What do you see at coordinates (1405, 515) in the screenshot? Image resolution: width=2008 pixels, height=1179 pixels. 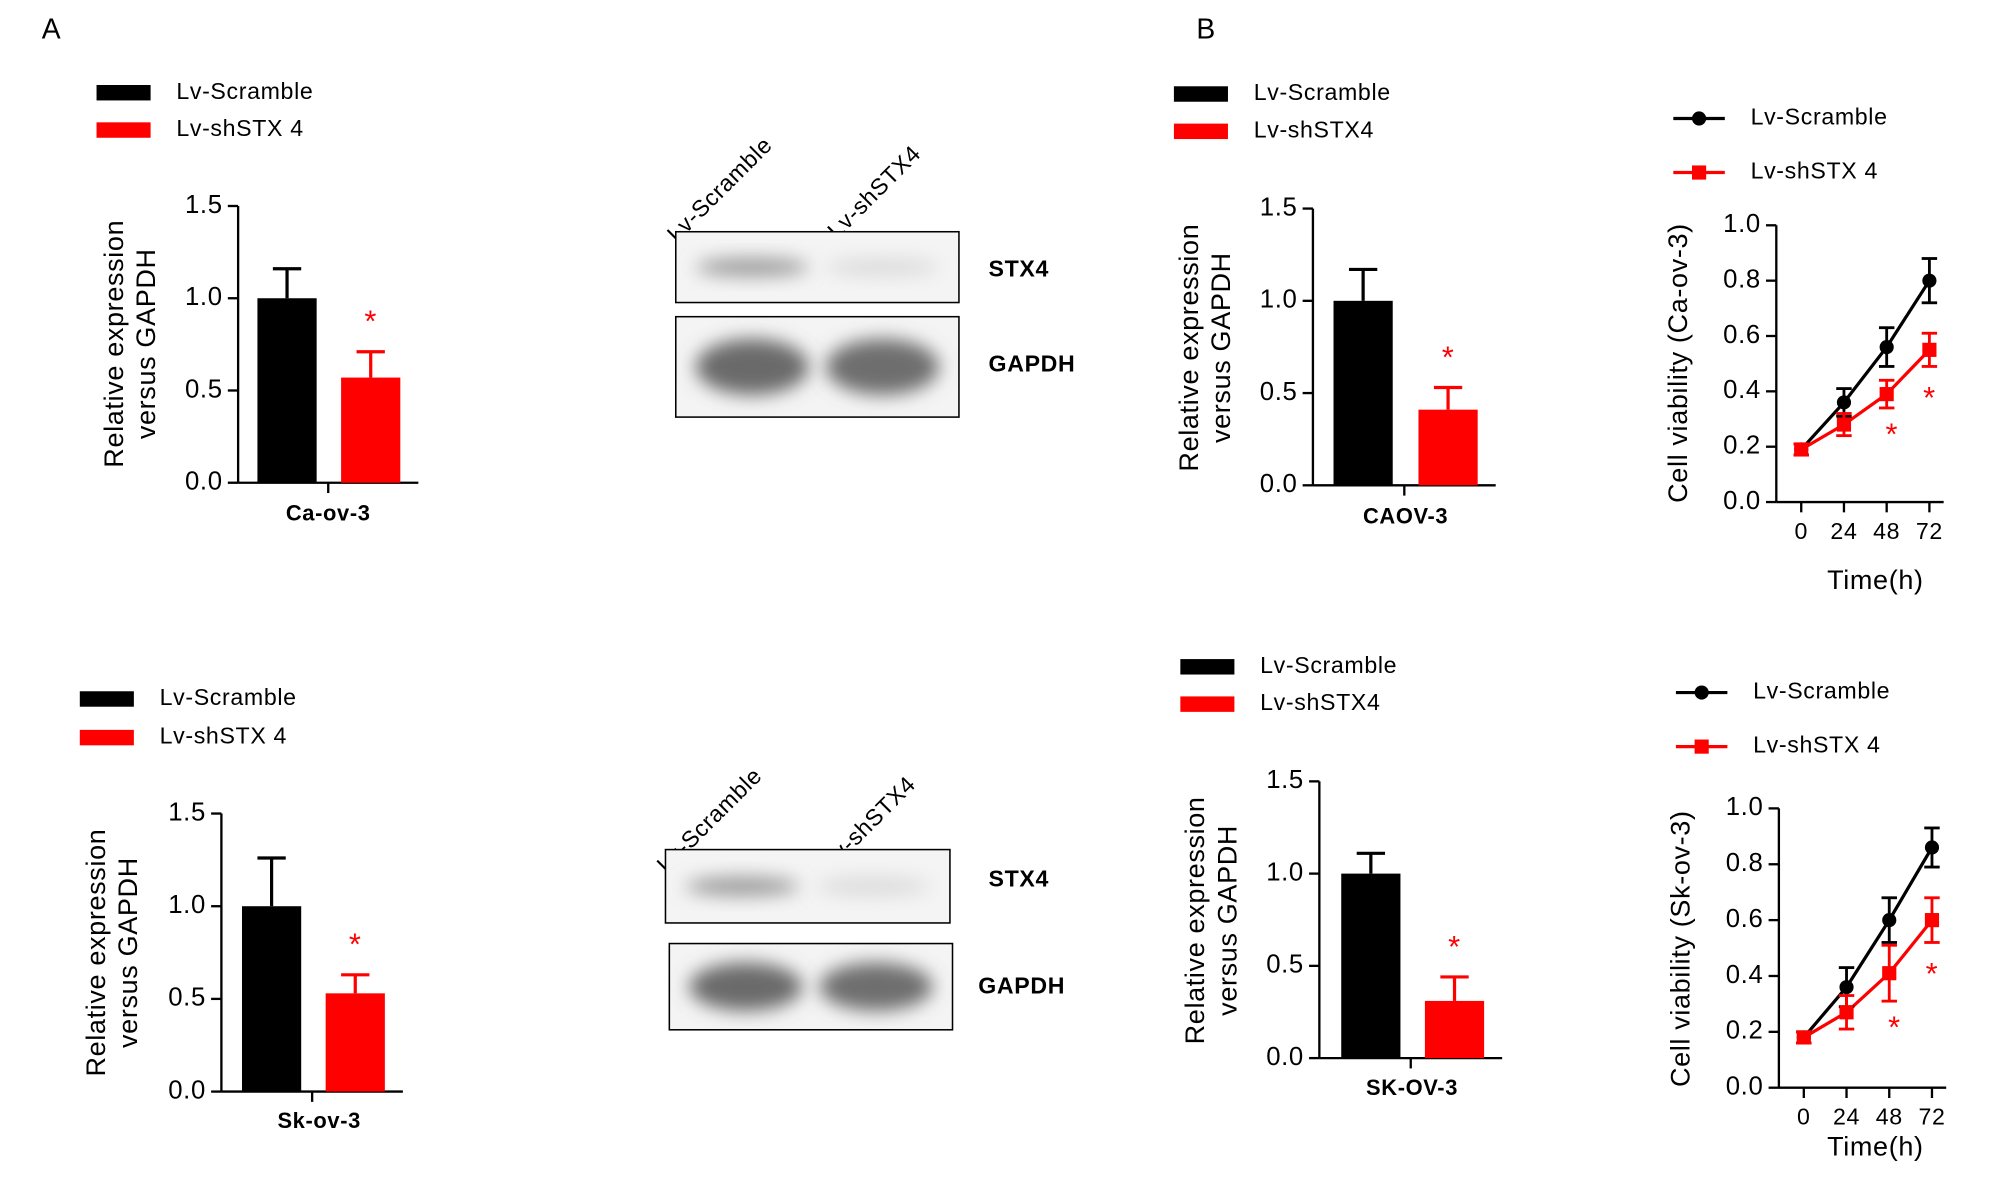 I see `x-tick-label: CAOV-3` at bounding box center [1405, 515].